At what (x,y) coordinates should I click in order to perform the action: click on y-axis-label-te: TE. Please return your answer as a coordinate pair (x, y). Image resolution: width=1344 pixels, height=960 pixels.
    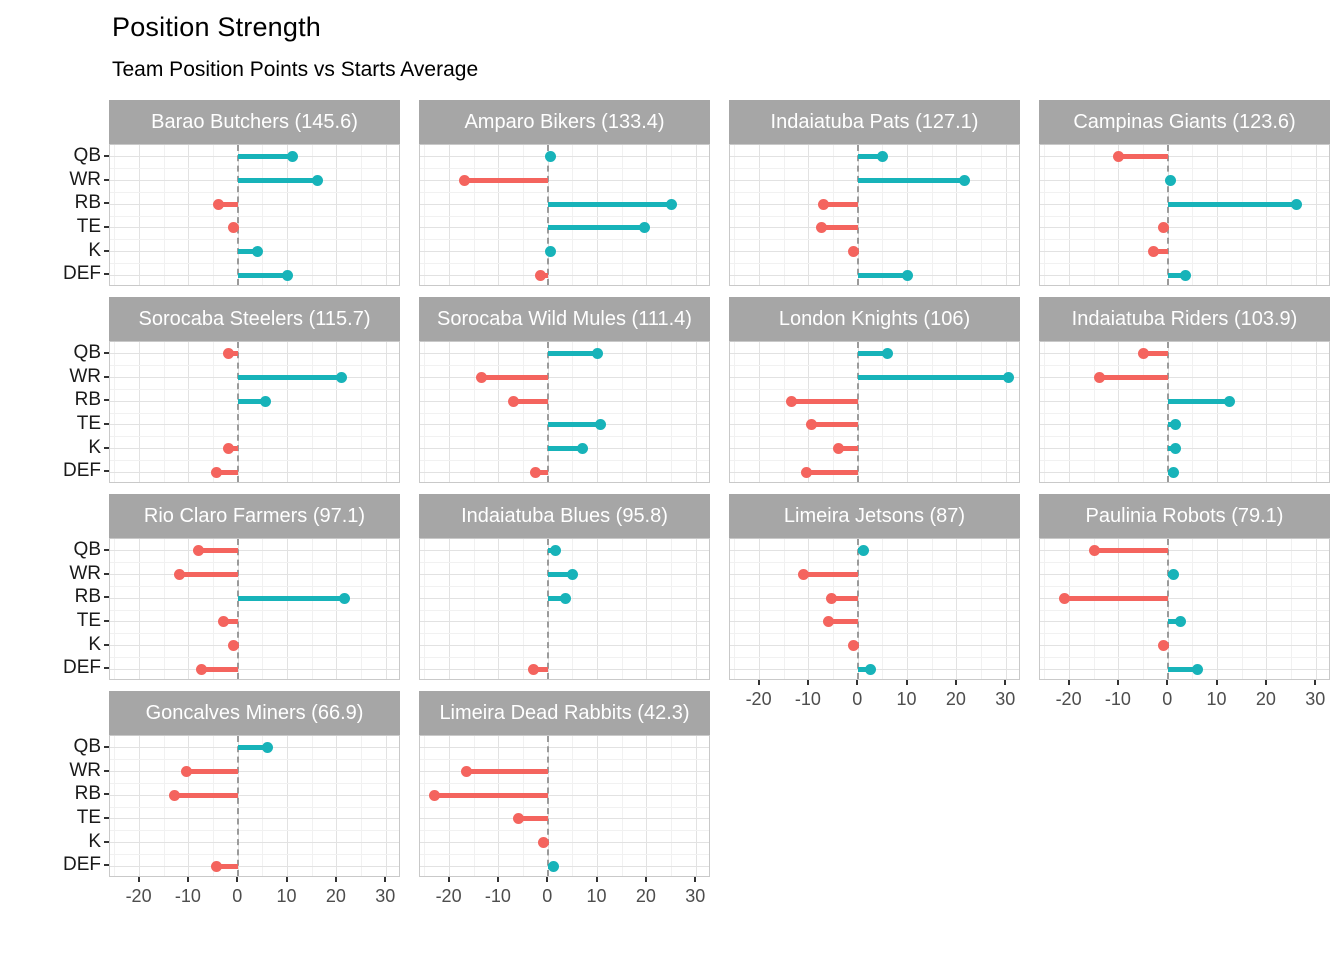
    Looking at the image, I should click on (88, 817).